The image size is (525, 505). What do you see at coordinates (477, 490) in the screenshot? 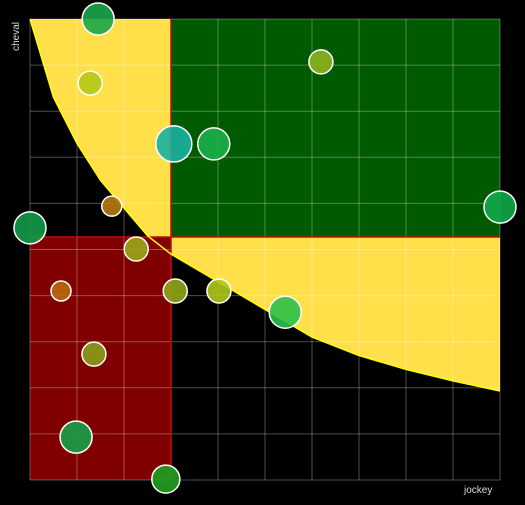
I see `x-axis-label: jockey` at bounding box center [477, 490].